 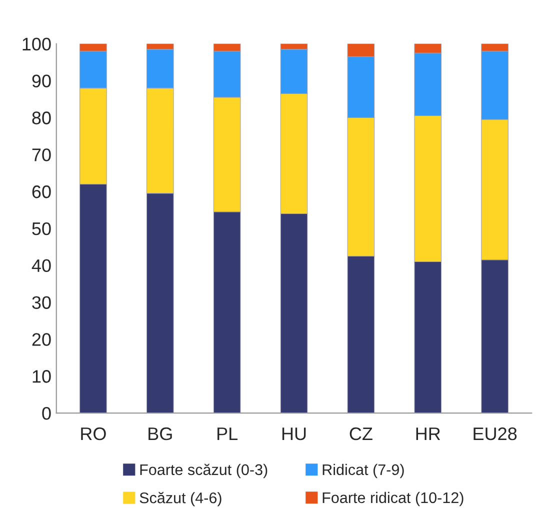 I want to click on legend-label: Foarte ridicat (10-12), so click(x=393, y=499).